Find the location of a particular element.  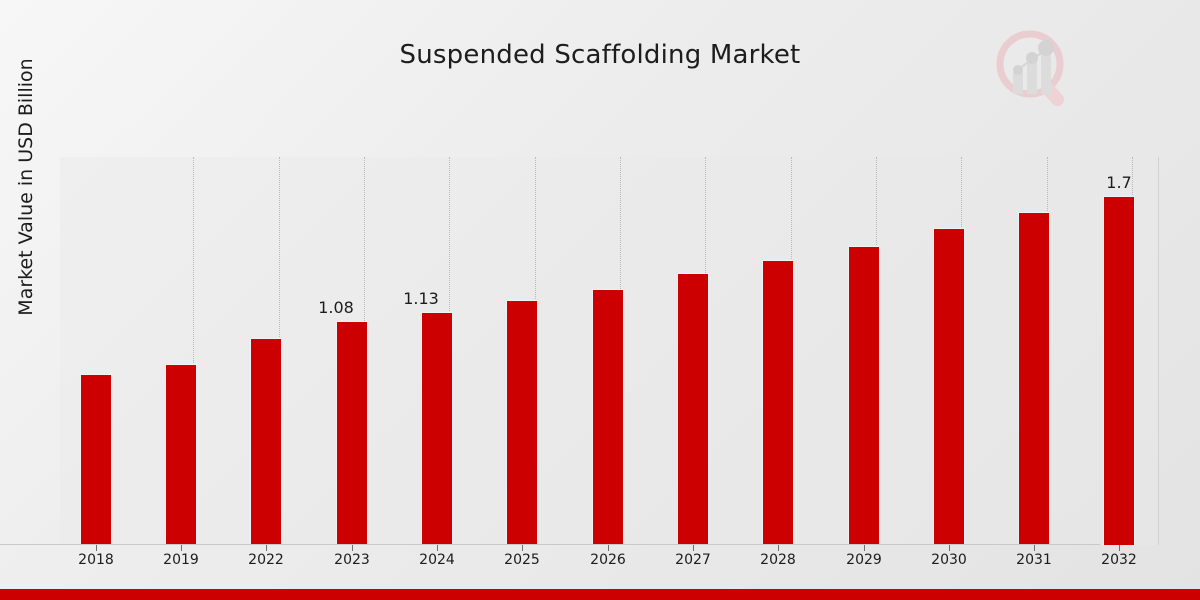

bar-2025 is located at coordinates (522, 422).